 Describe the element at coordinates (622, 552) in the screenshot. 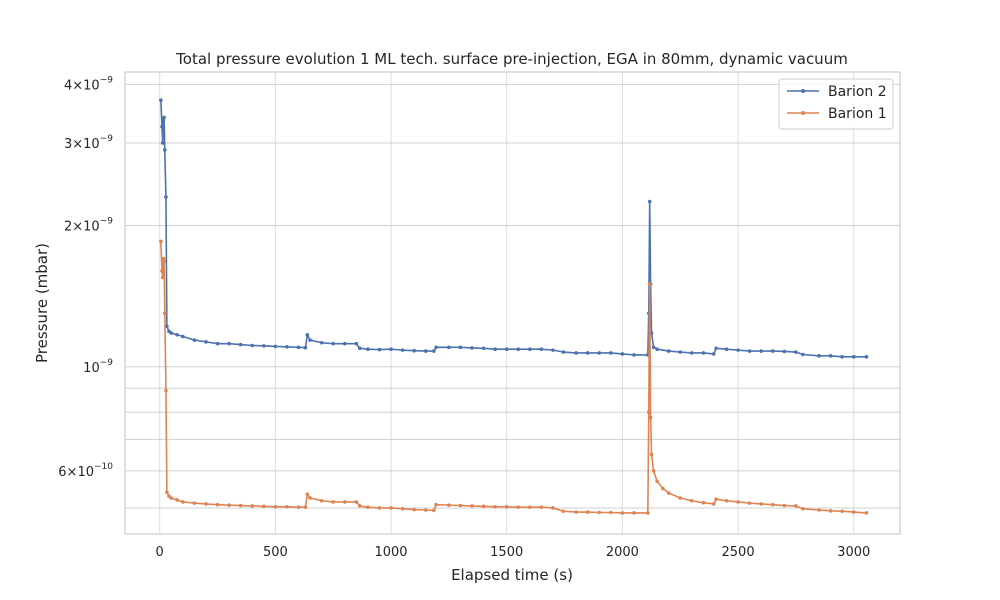

I see `x-tick-label: 2000` at that location.